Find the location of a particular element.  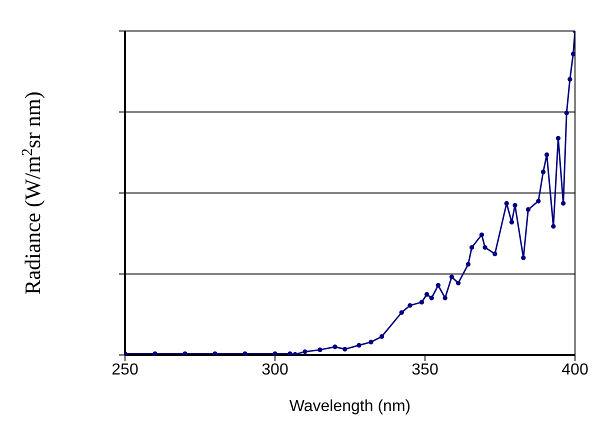

x-tick-label: 300 is located at coordinates (275, 369).